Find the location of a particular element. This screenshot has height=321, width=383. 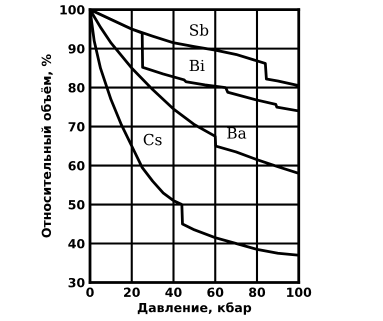

x-axis-title: Давление, кбар is located at coordinates (195, 308).